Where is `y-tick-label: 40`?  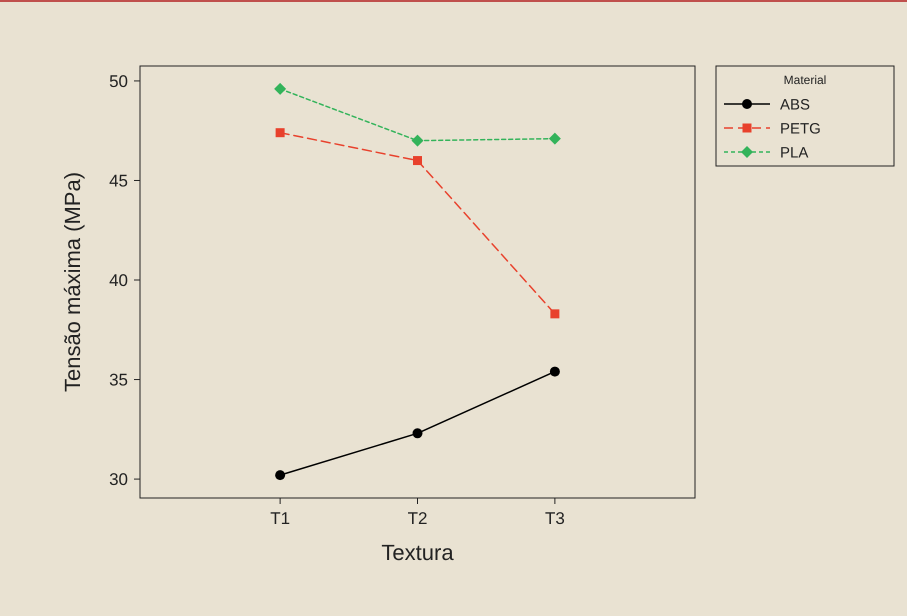
y-tick-label: 40 is located at coordinates (118, 280).